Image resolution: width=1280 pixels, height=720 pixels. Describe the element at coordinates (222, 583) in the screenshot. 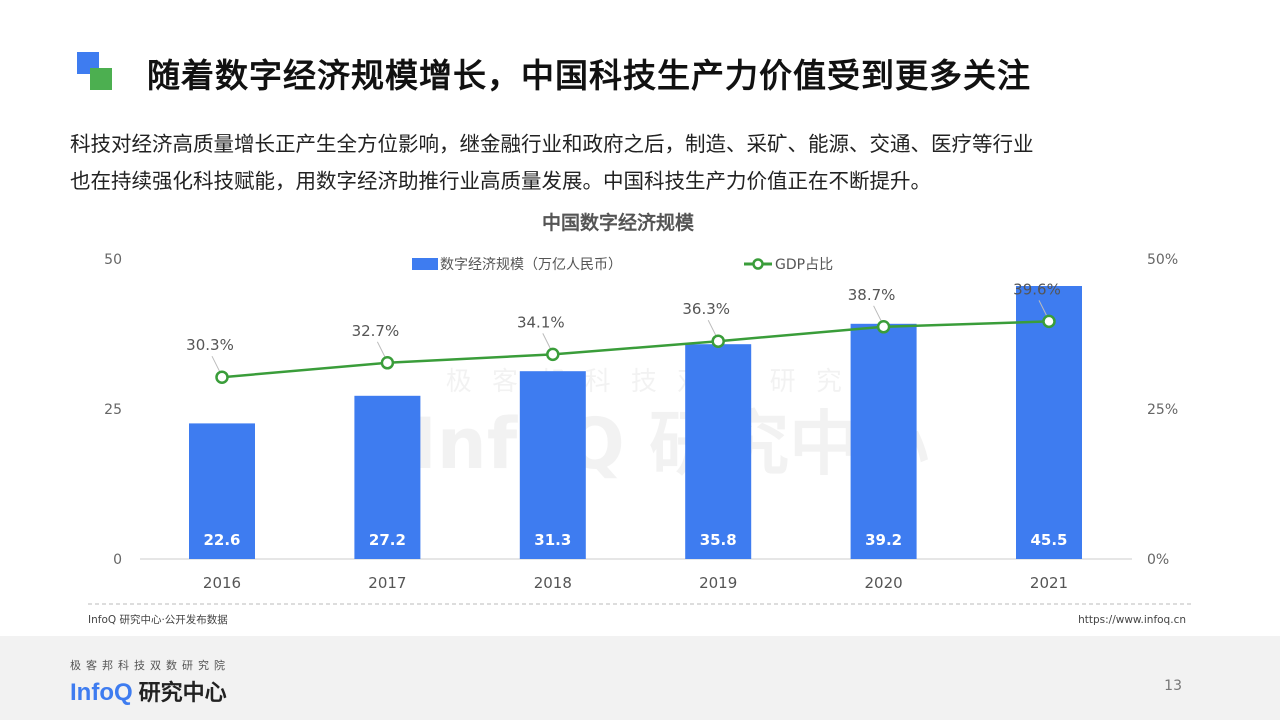

I see `x-tick-label: 2016` at that location.